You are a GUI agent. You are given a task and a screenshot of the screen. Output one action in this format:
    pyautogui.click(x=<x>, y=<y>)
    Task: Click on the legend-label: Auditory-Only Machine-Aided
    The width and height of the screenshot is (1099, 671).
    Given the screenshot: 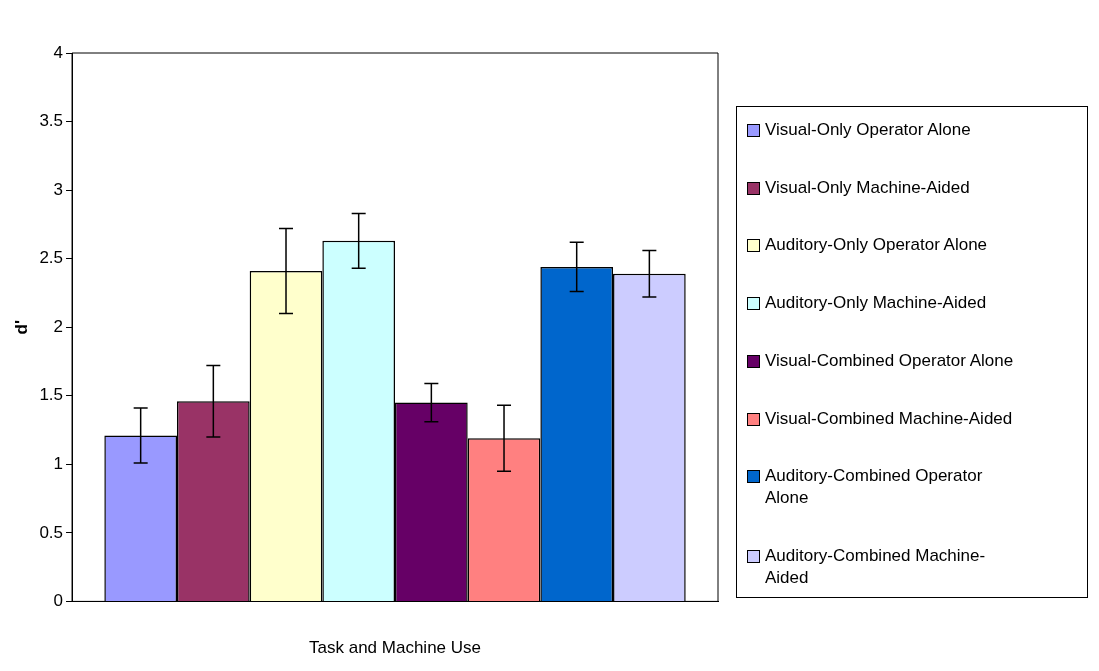 What is the action you would take?
    pyautogui.click(x=876, y=303)
    